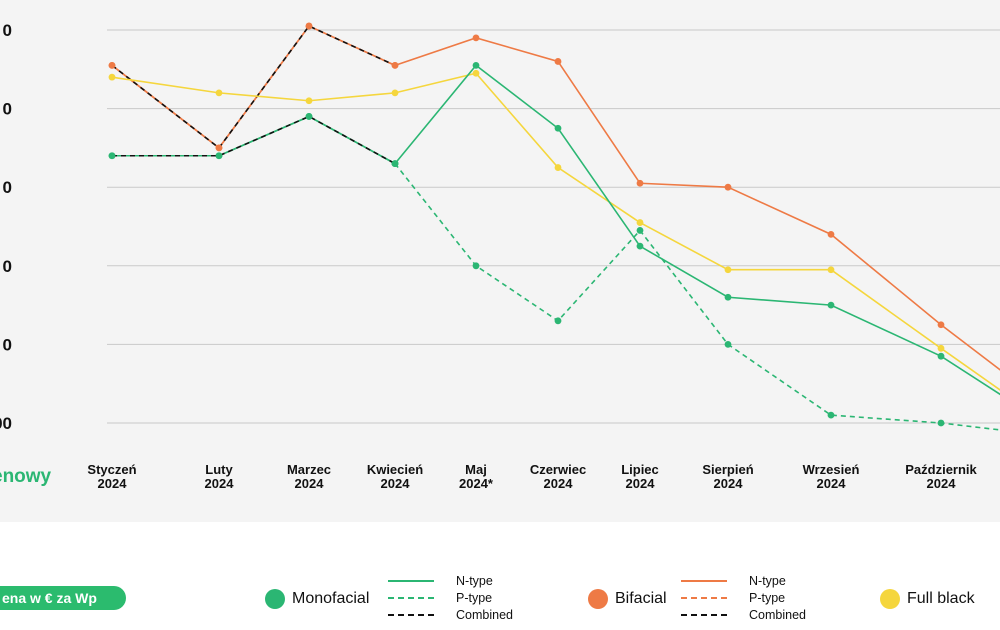  Describe the element at coordinates (474, 581) in the screenshot. I see `mono-n-type-label: N-type` at that location.